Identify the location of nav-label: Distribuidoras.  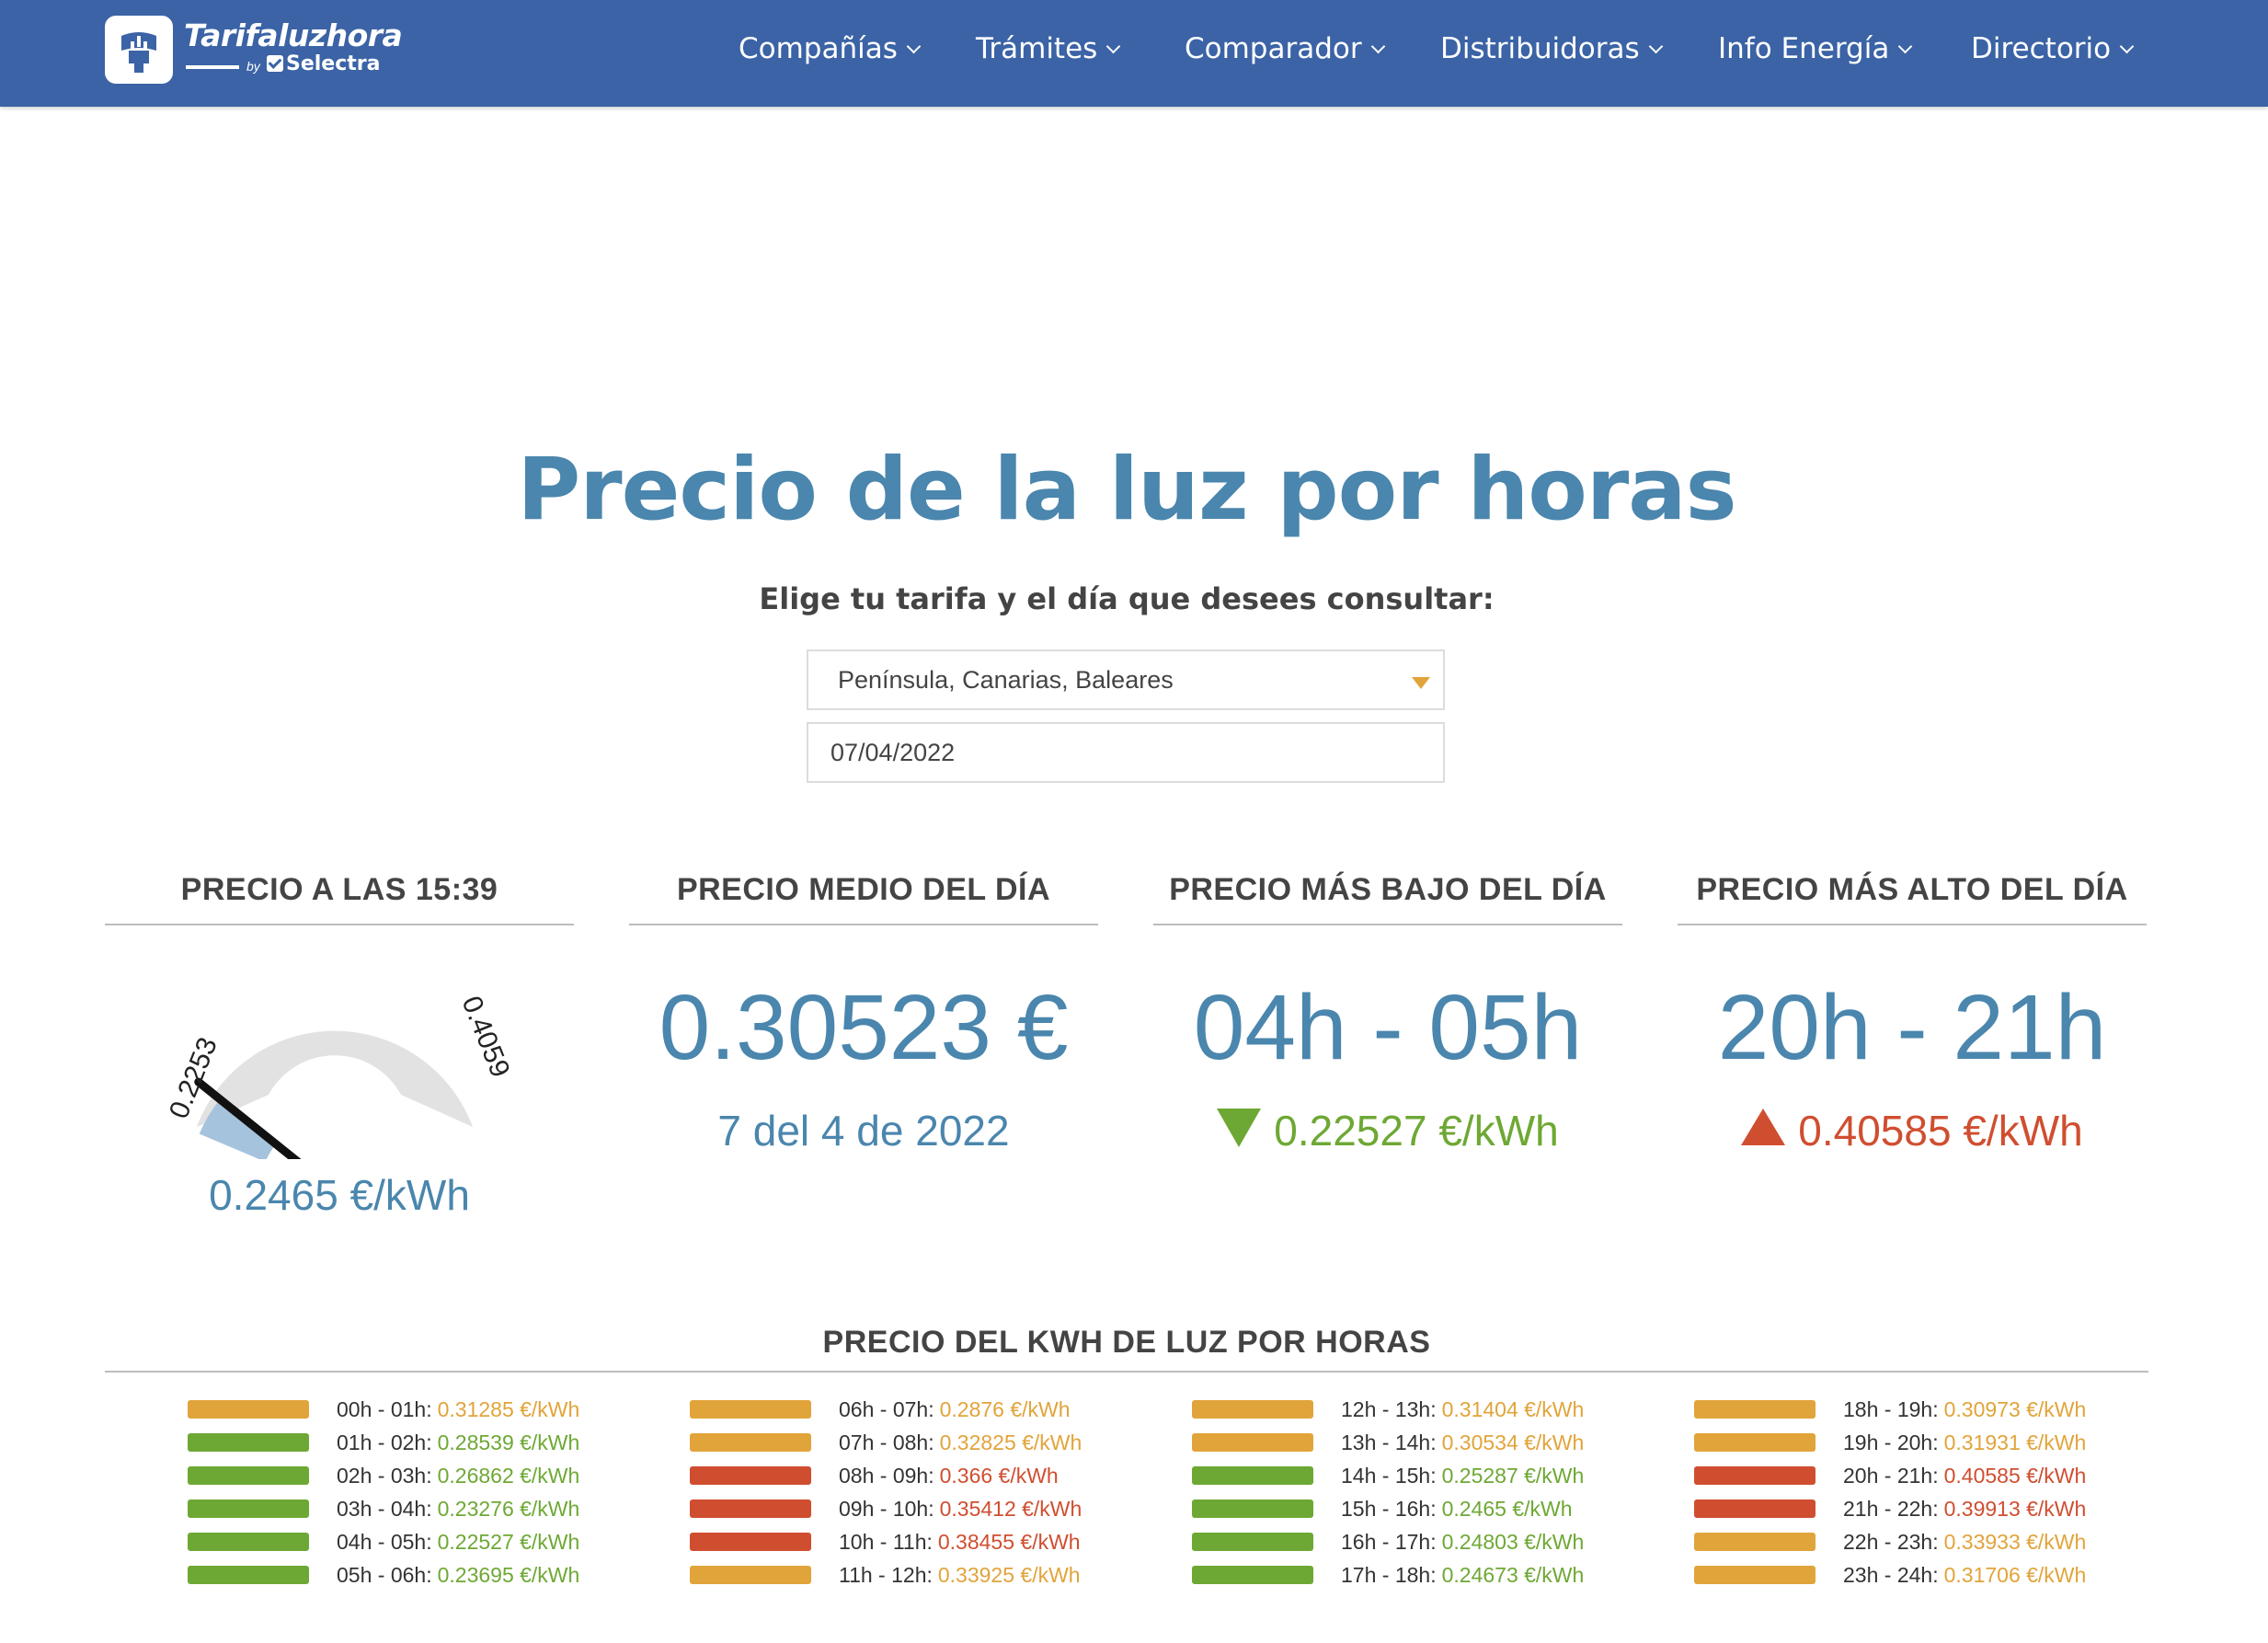
(1540, 48).